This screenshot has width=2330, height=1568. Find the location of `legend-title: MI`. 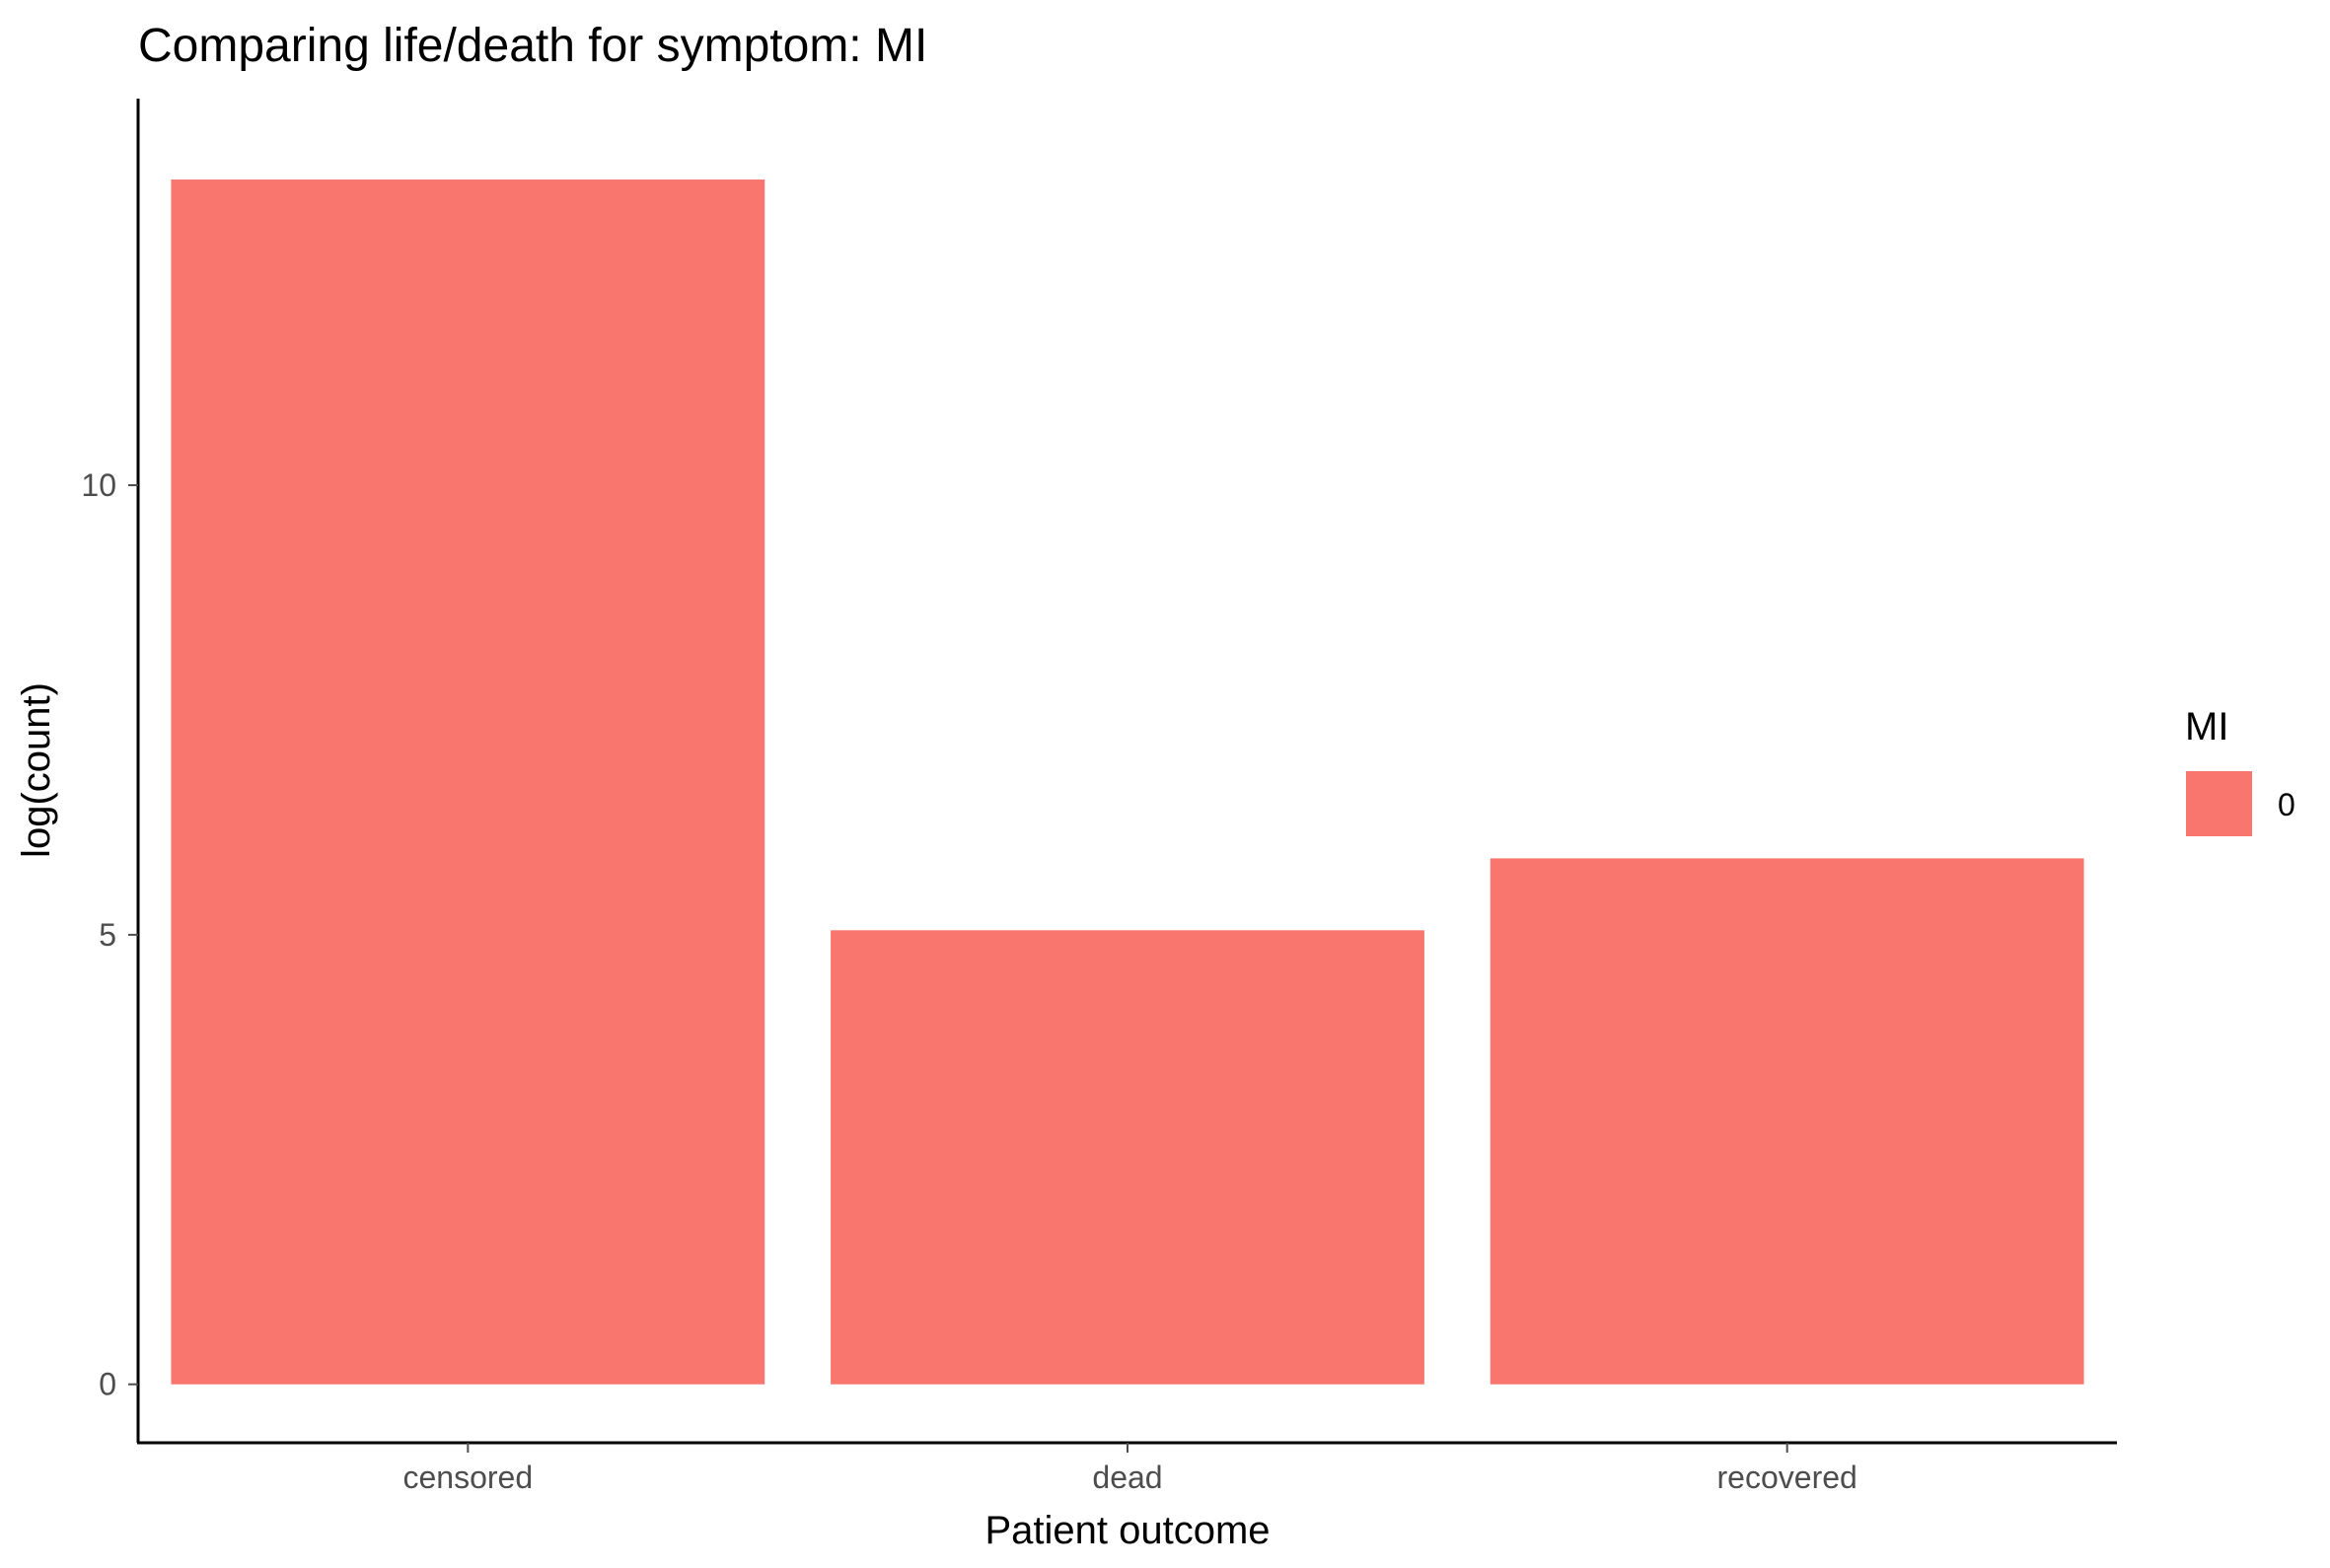

legend-title: MI is located at coordinates (2207, 726).